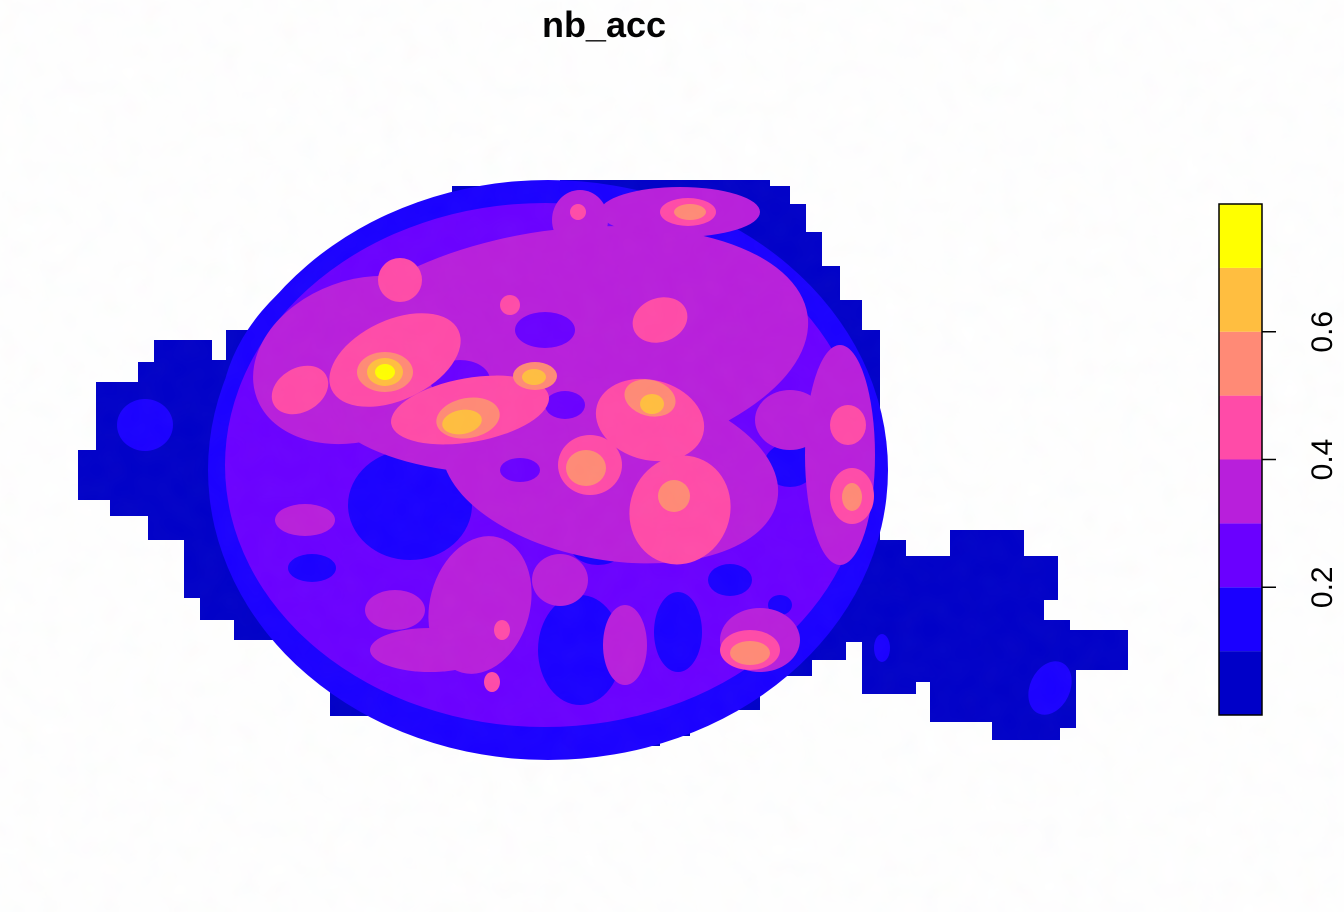  What do you see at coordinates (1322, 332) in the screenshot?
I see `legend-tick-label: 0.6` at bounding box center [1322, 332].